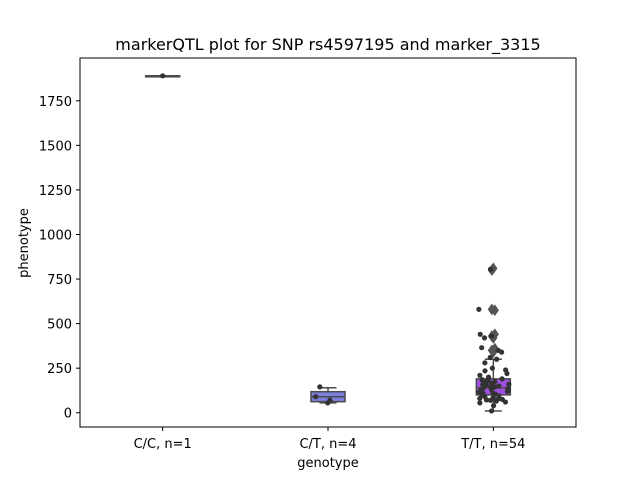  What do you see at coordinates (327, 463) in the screenshot?
I see `x-axis-label: genotype` at bounding box center [327, 463].